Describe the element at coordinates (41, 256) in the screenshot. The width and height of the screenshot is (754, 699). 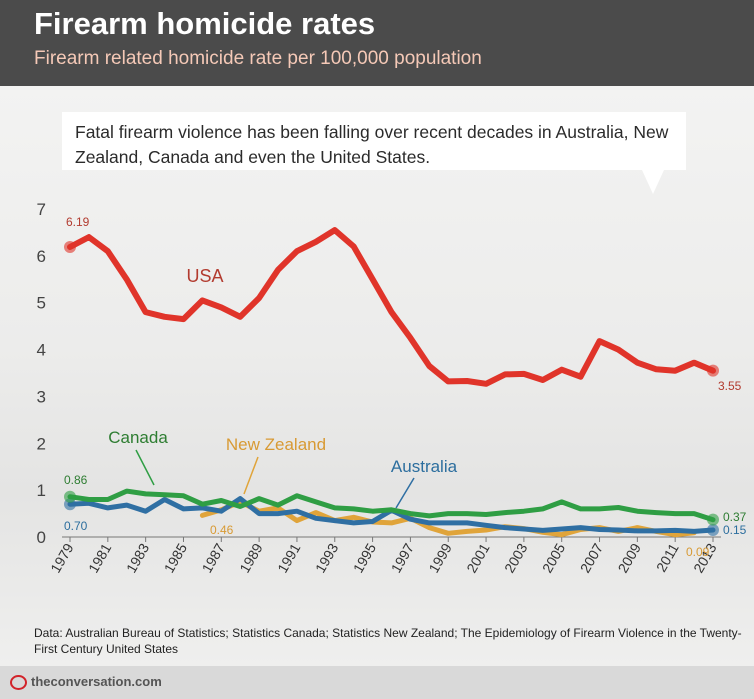
I see `y-tick-label: 6` at that location.